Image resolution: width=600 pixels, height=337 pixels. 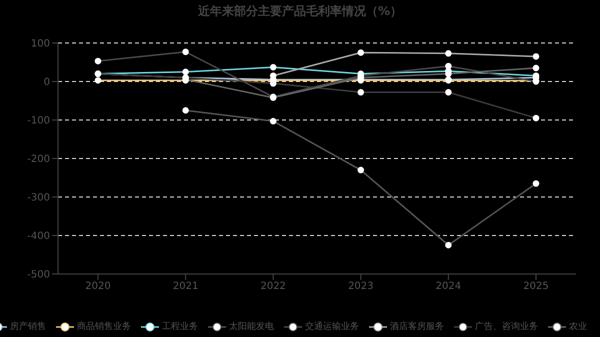 What do you see at coordinates (416, 326) in the screenshot?
I see `legend-label: 酒店客房服务` at bounding box center [416, 326].